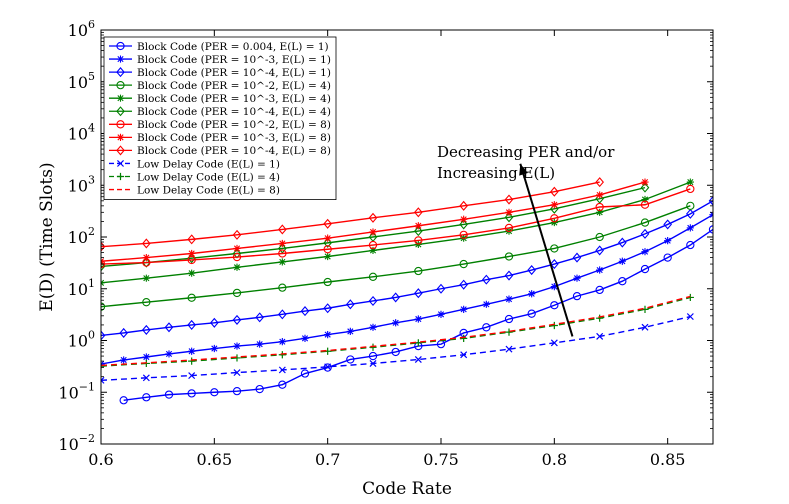  Describe the element at coordinates (668, 459) in the screenshot. I see `x-tick-label: 0.85` at that location.